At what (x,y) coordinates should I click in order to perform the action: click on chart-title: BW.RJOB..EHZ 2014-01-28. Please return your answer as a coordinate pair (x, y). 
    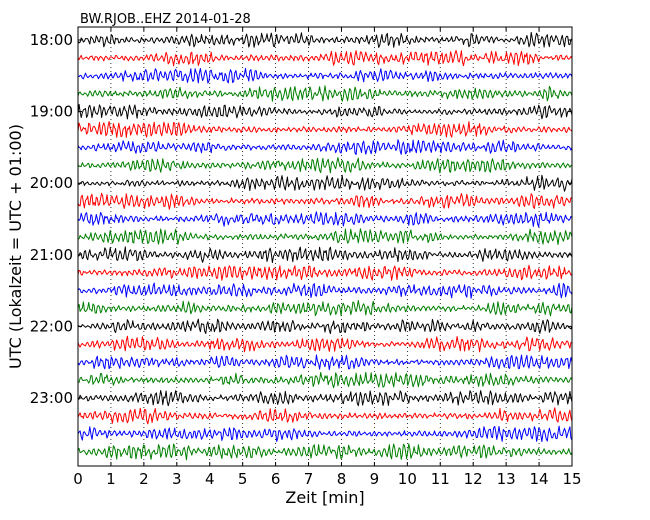
    Looking at the image, I should click on (165, 19).